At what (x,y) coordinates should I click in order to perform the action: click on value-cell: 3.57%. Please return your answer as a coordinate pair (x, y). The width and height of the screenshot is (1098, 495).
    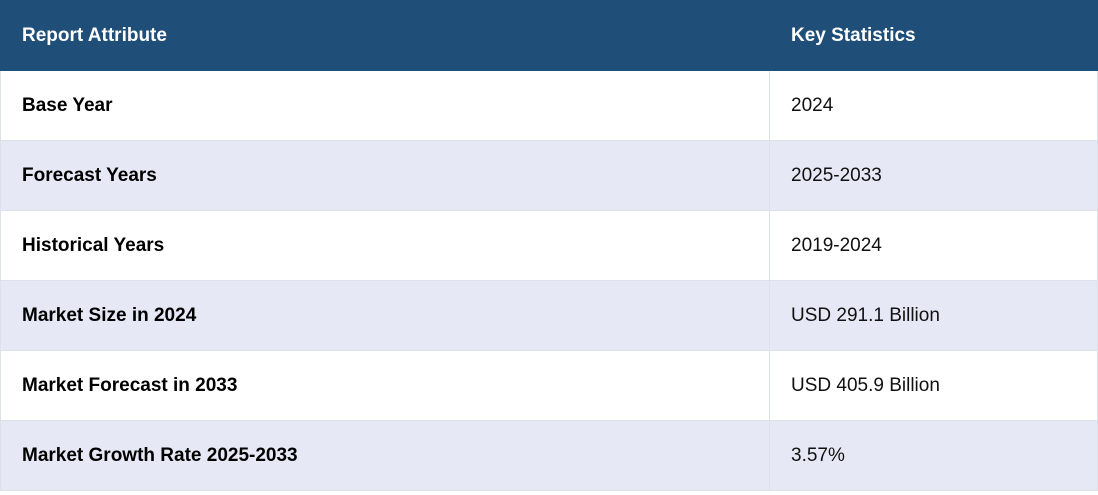
    Looking at the image, I should click on (933, 455).